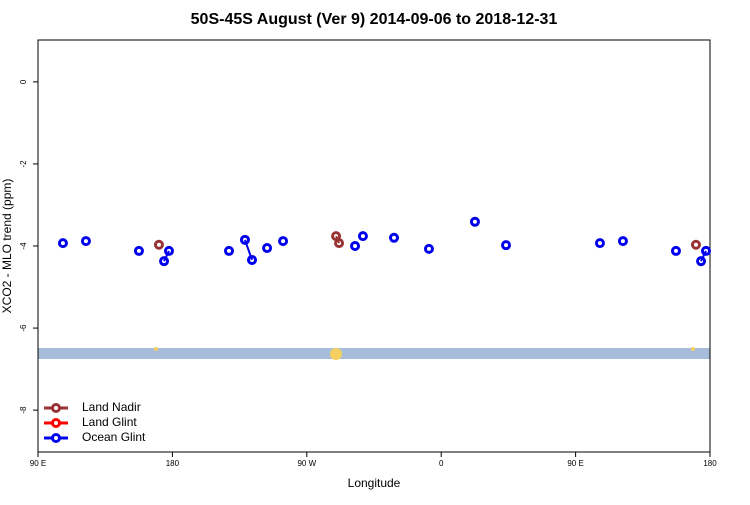  Describe the element at coordinates (23, 164) in the screenshot. I see `y-tick-label: -2` at that location.